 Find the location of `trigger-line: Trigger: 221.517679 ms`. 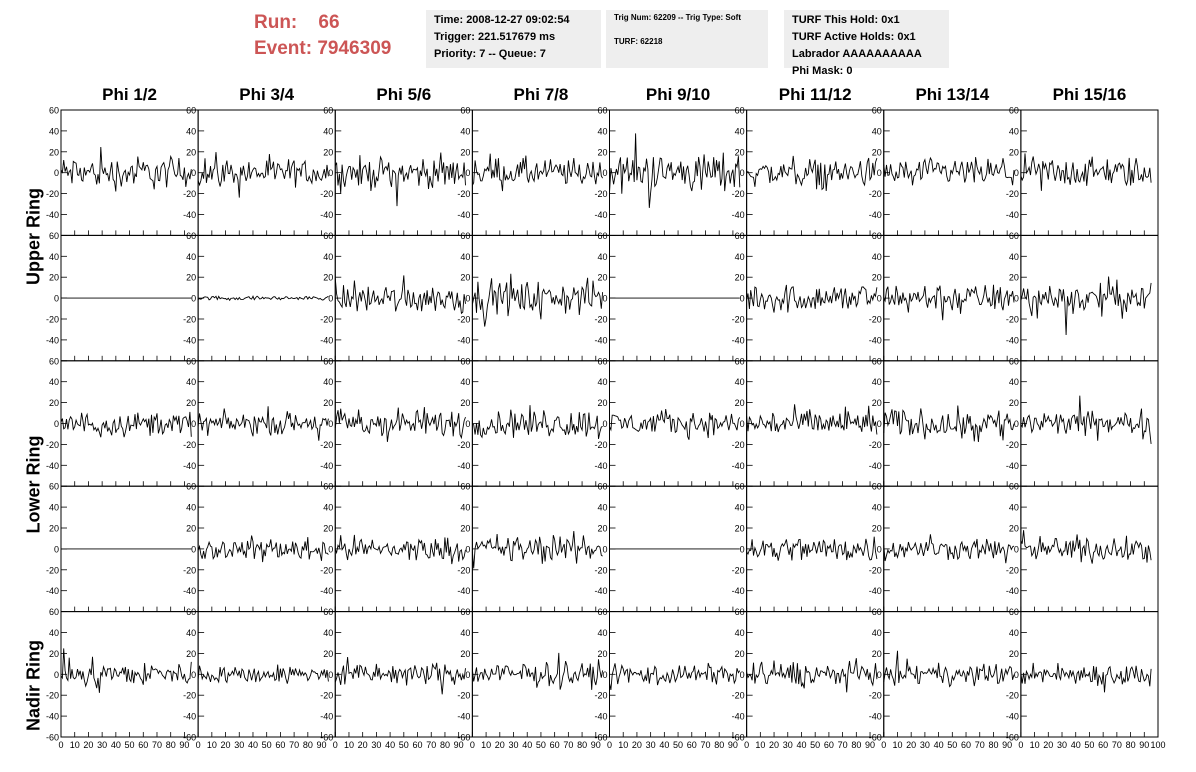

trigger-line: Trigger: 221.517679 ms is located at coordinates (495, 37).